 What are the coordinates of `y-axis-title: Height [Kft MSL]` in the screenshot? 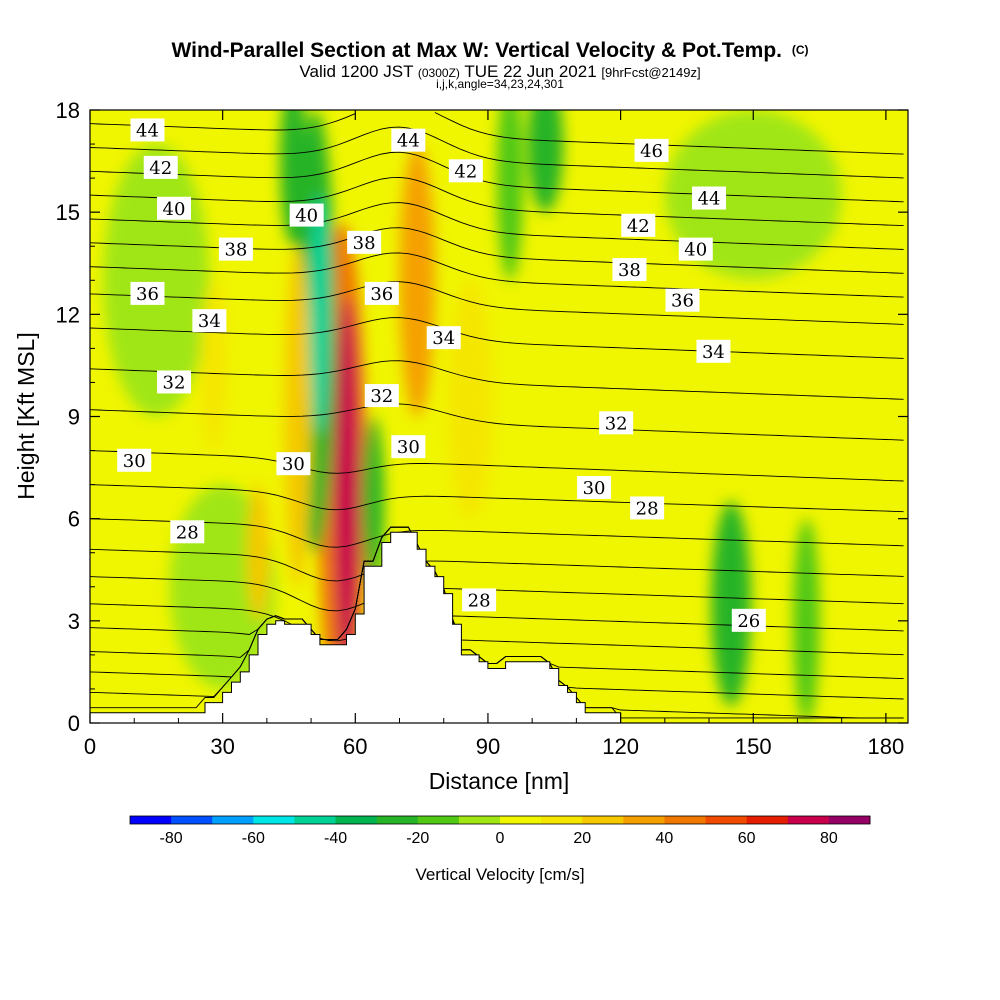 It's located at (26, 415).